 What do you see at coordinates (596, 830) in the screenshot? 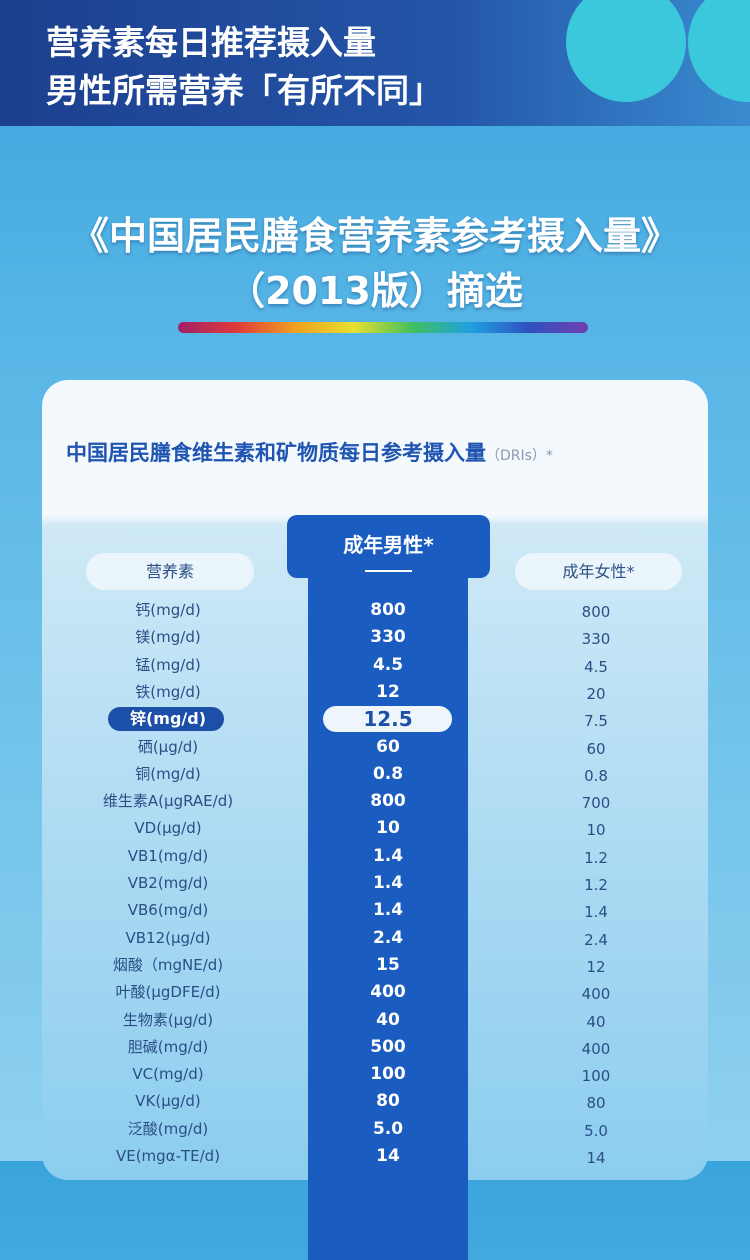
I see `female-value: 10` at bounding box center [596, 830].